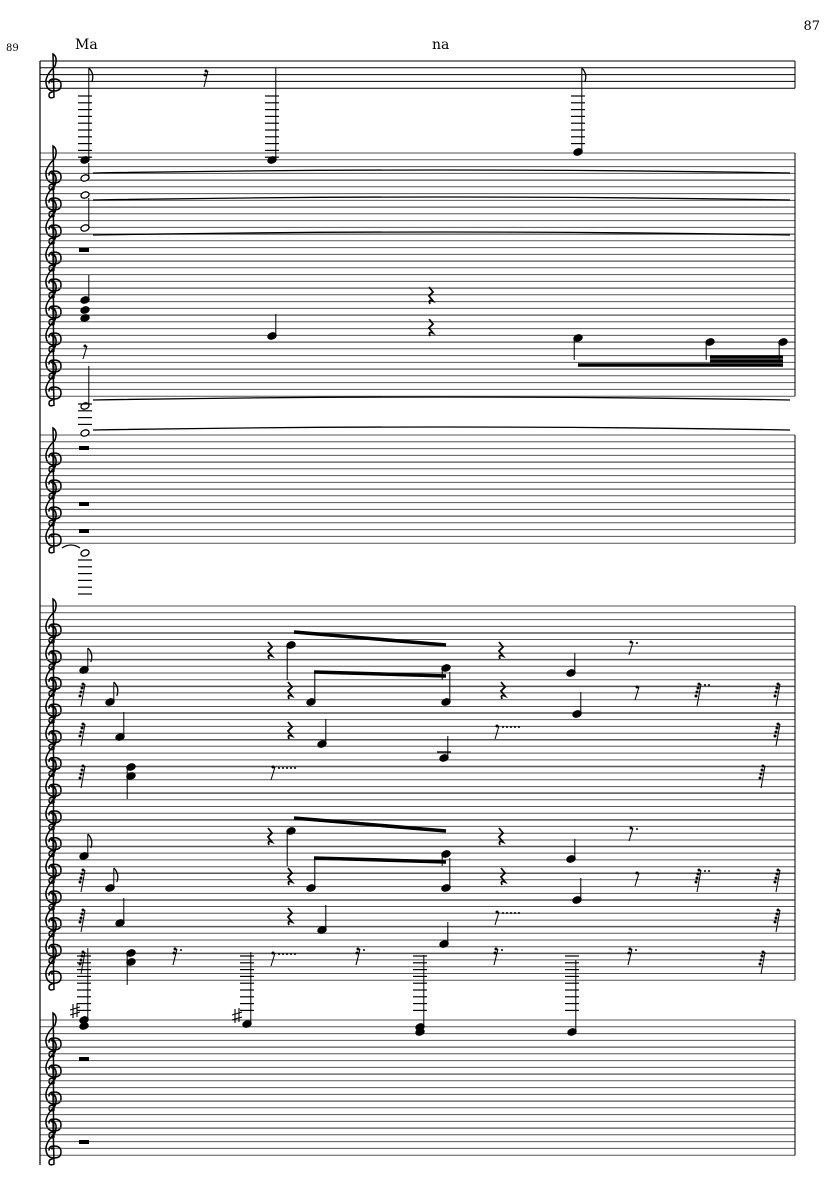 The image size is (835, 1181). Describe the element at coordinates (12, 48) in the screenshot. I see `measure-number: 89` at that location.